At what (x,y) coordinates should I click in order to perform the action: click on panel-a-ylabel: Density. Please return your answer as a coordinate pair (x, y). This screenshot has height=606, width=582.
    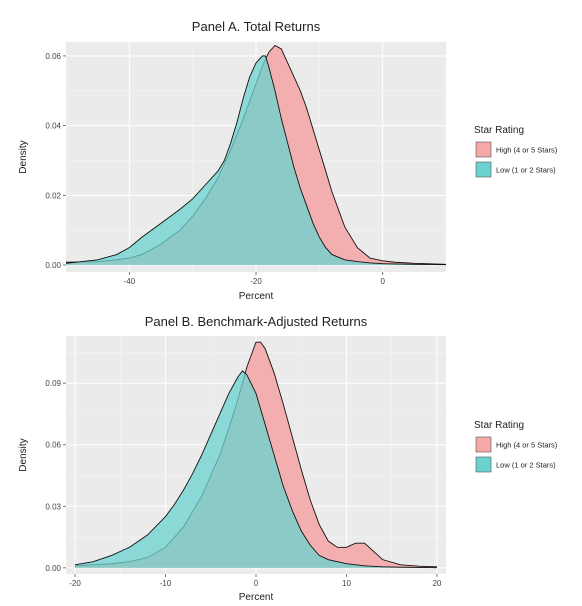
    Looking at the image, I should click on (23, 156).